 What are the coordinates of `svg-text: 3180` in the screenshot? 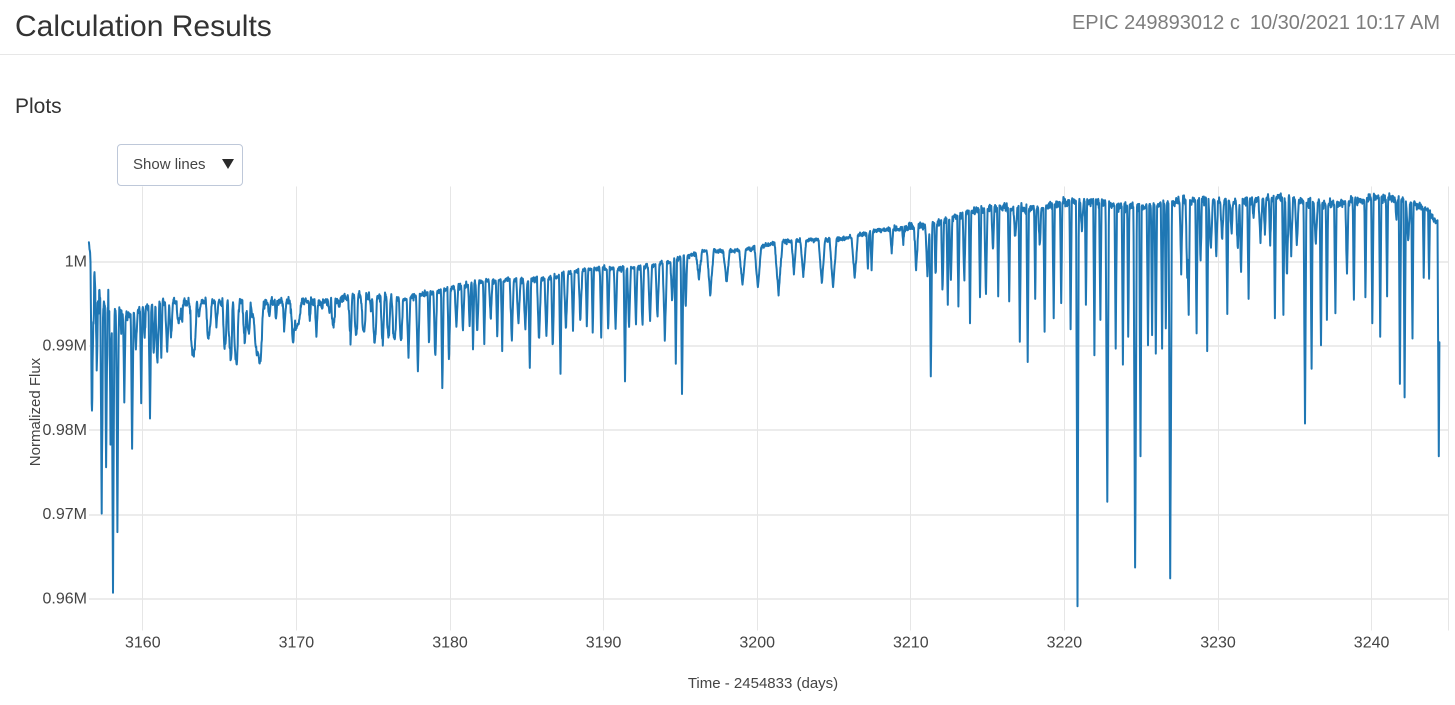 It's located at (450, 643).